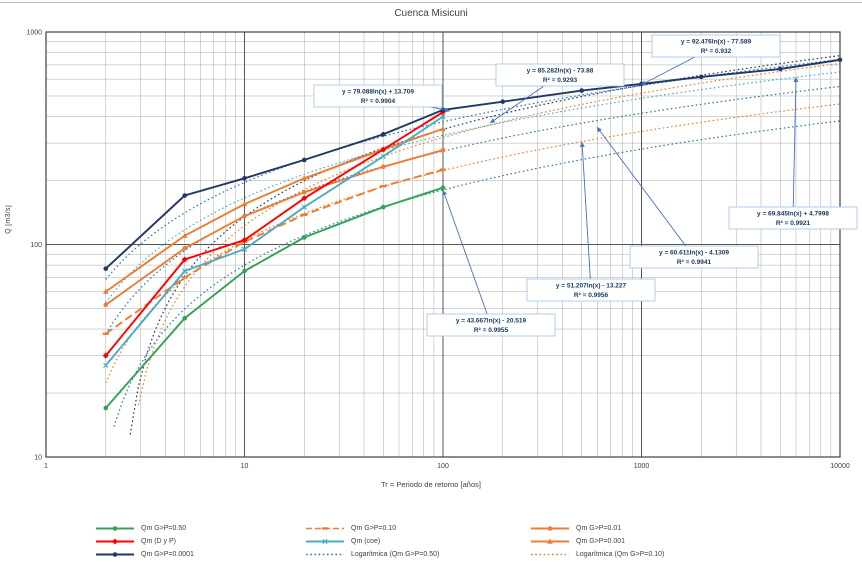  Describe the element at coordinates (431, 484) in the screenshot. I see `x-axis-title: Tr = Periodo de retorno [años]` at that location.